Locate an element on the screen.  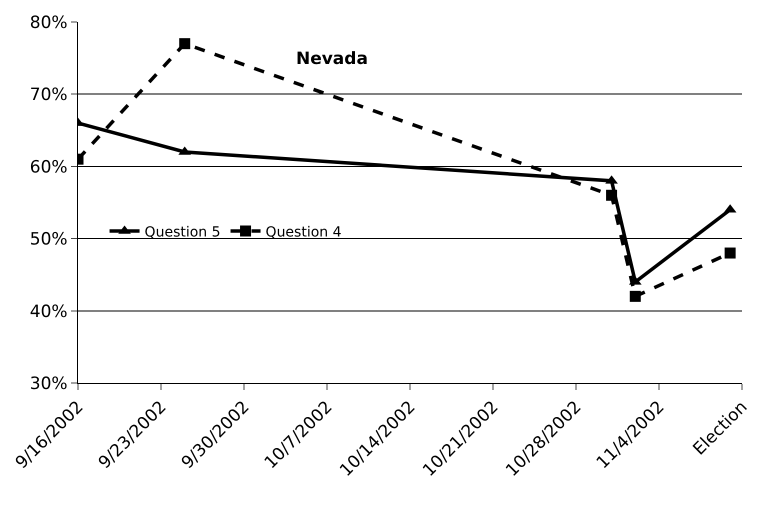
legend-label: Question 5 is located at coordinates (182, 232).